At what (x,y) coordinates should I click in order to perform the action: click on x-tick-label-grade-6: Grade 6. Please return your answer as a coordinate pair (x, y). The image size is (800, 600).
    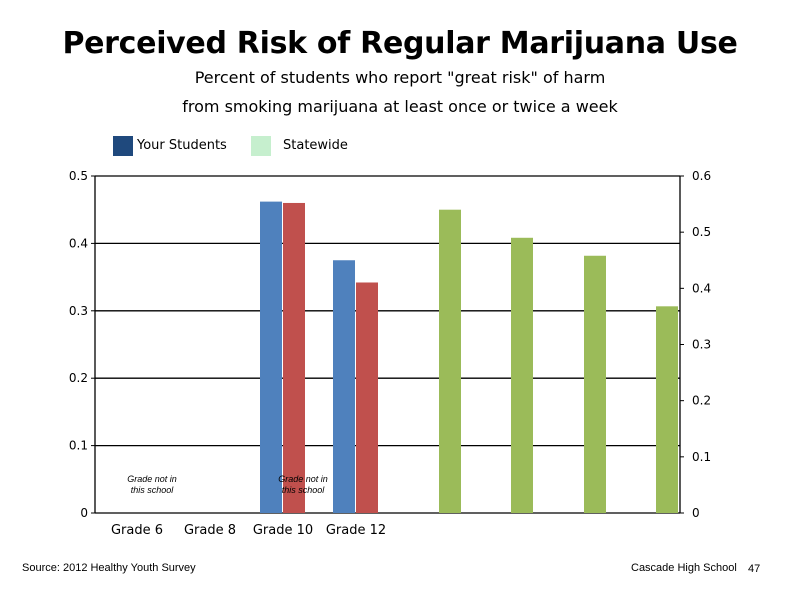
    Looking at the image, I should click on (137, 530).